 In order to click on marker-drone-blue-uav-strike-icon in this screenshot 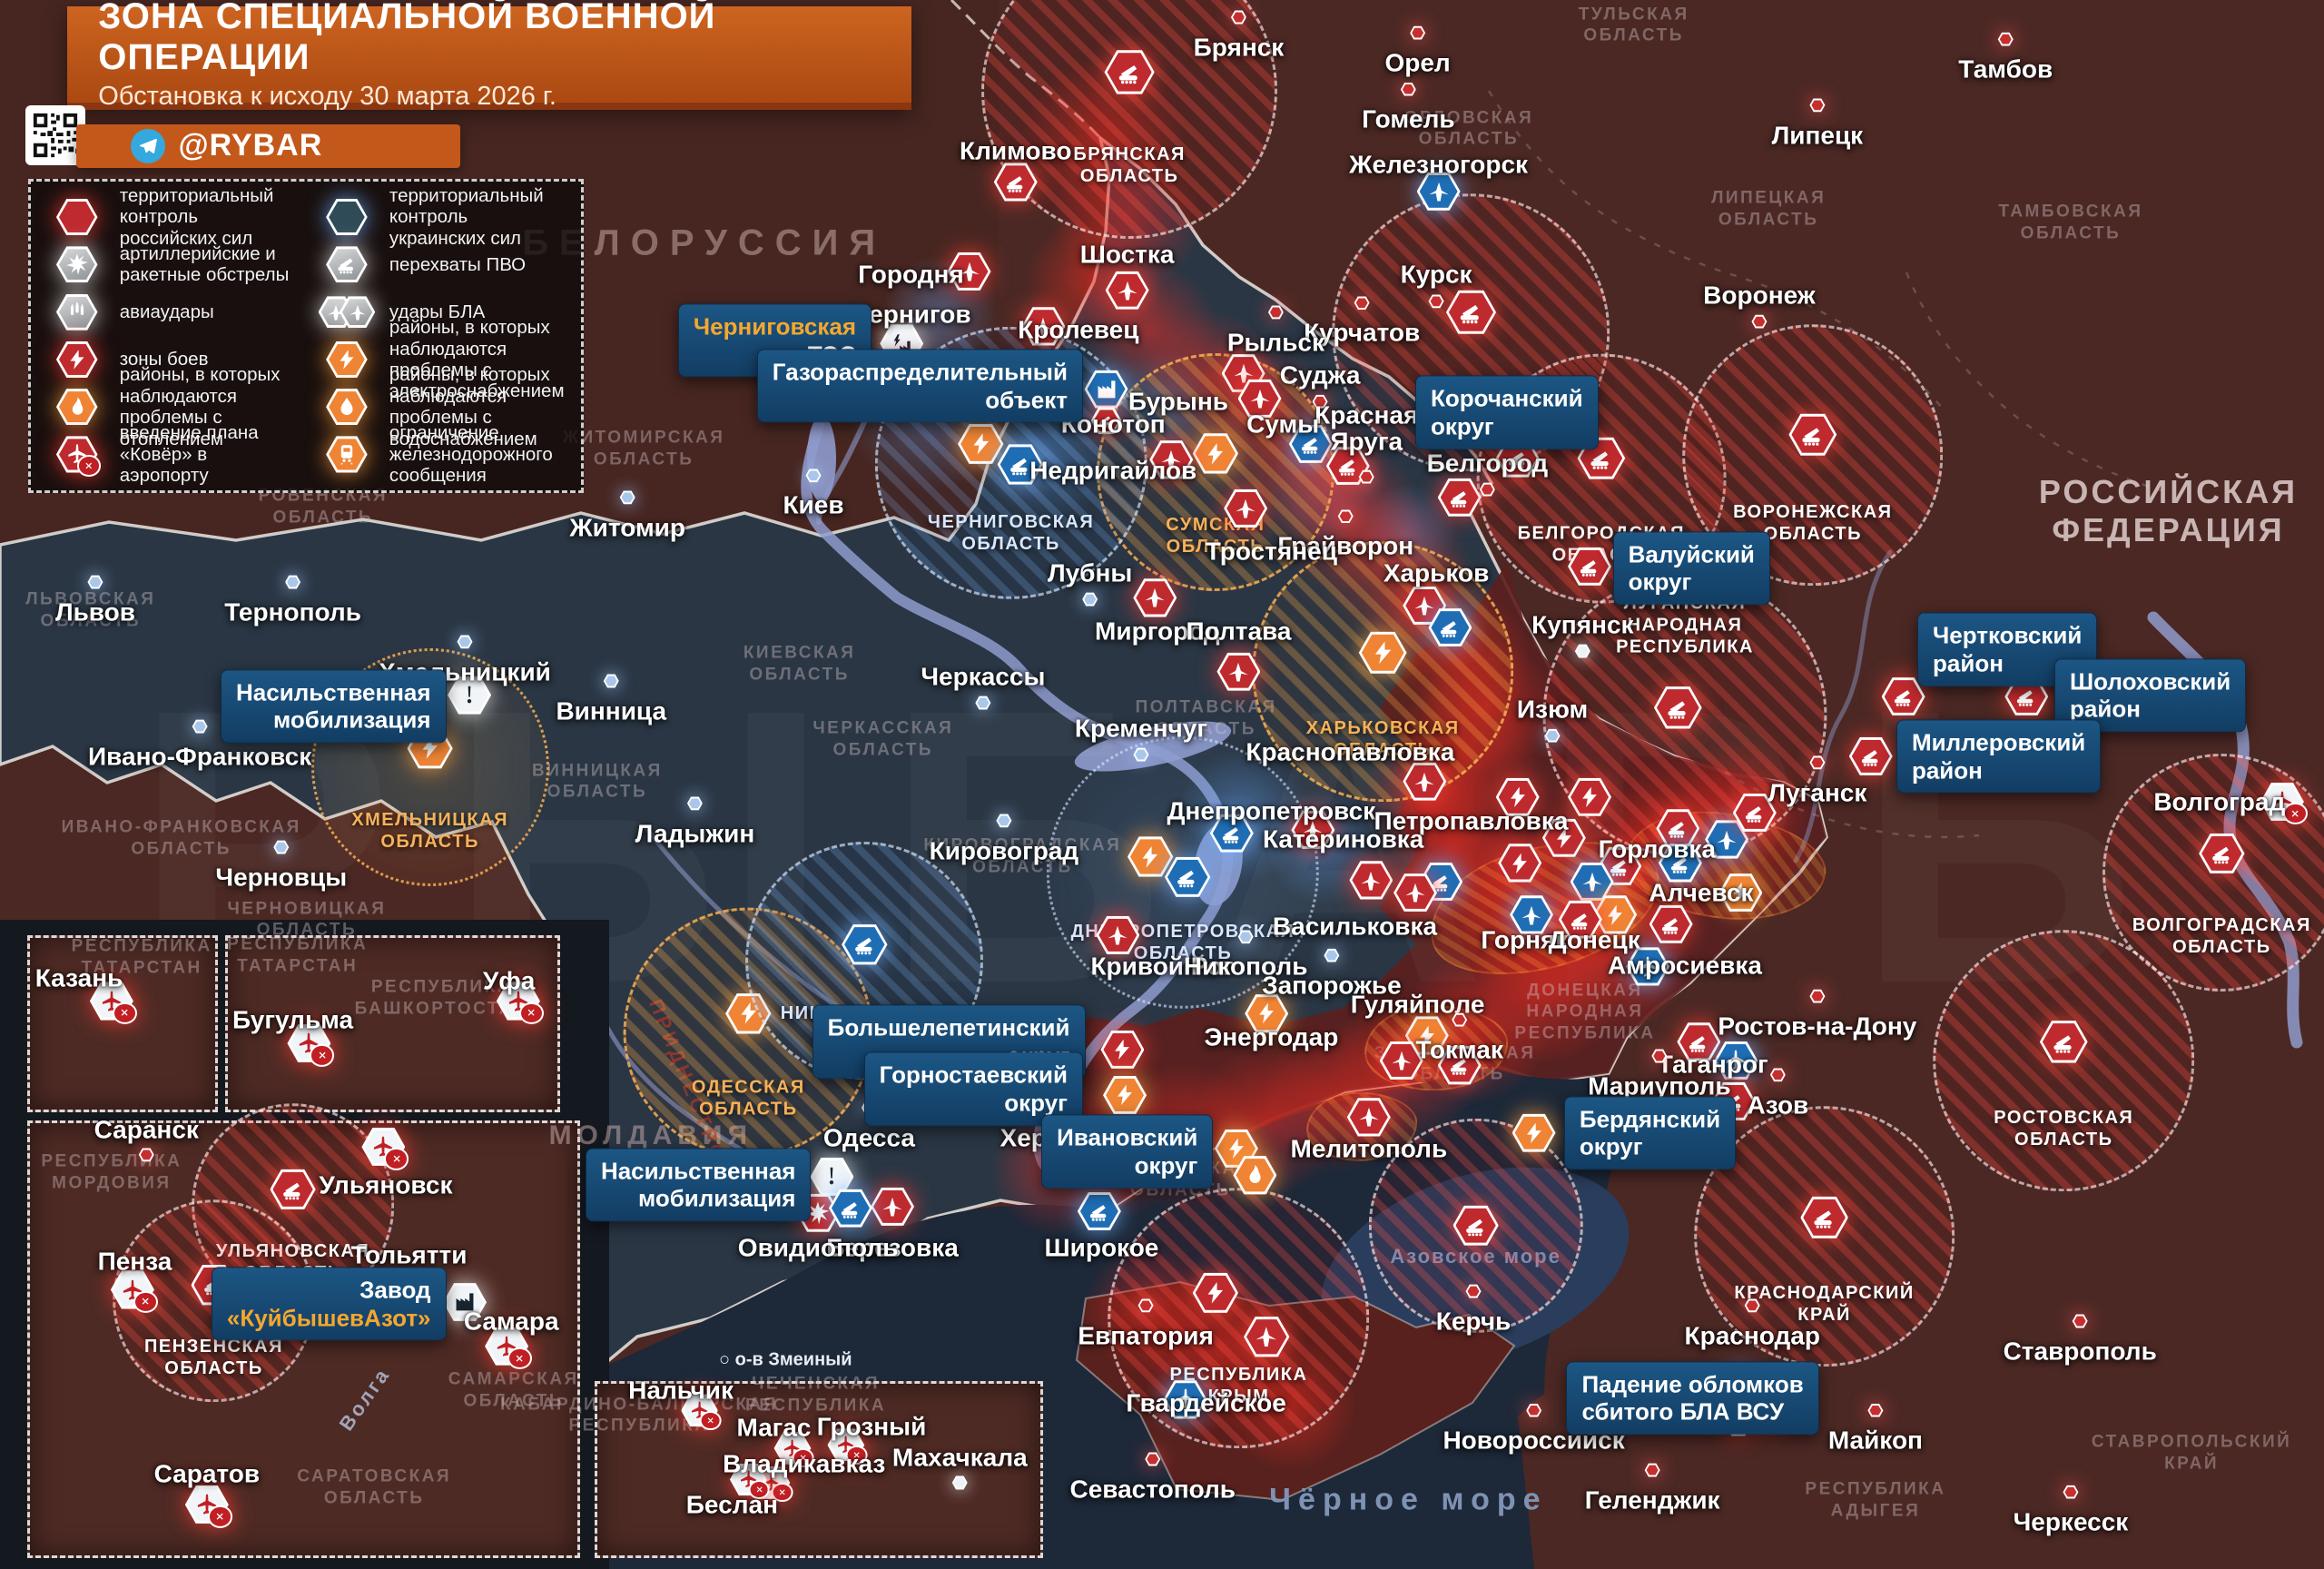, I will do `click(1532, 914)`.